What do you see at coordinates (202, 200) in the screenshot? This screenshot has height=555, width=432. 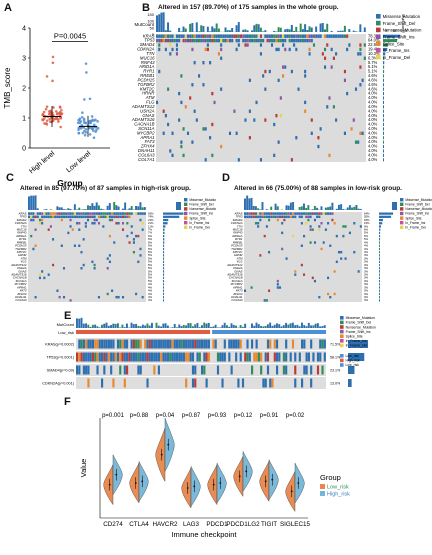 I see `legend-entry: Missense_Mutation` at bounding box center [202, 200].